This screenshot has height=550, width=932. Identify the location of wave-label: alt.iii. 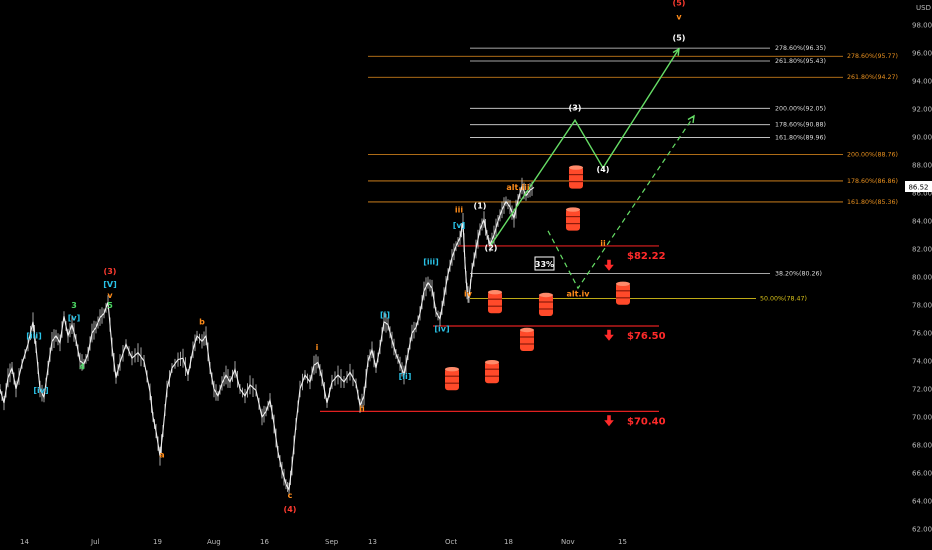
(517, 187).